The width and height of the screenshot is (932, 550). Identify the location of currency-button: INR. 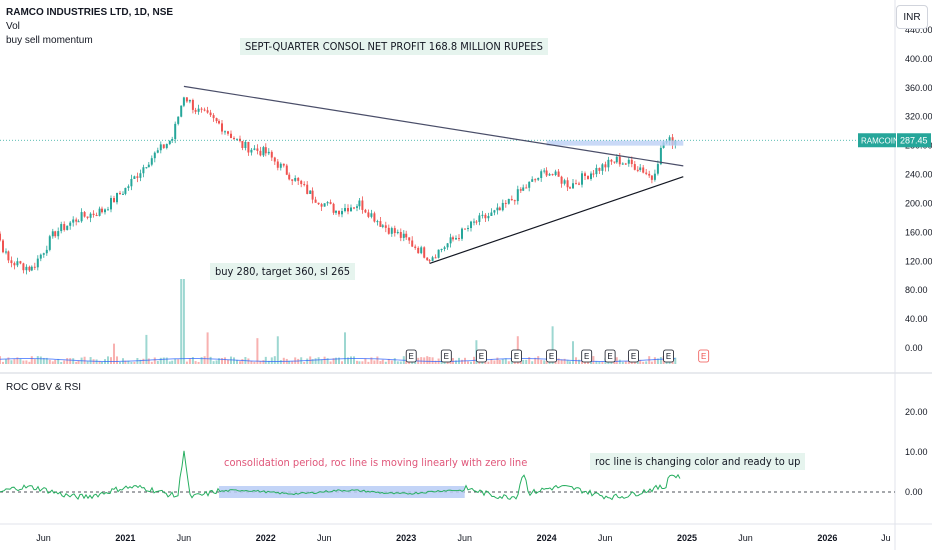
(912, 17).